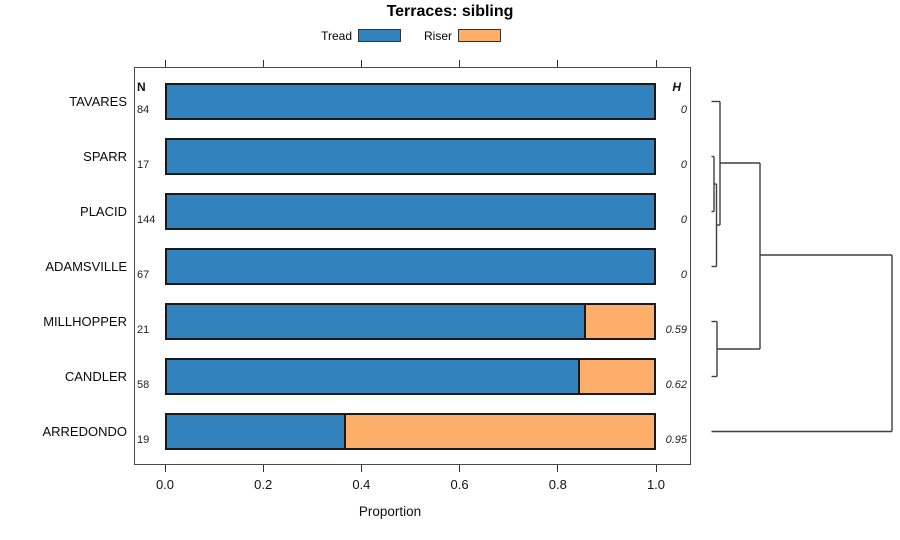  What do you see at coordinates (336, 36) in the screenshot?
I see `legend-label-tread: Tread` at bounding box center [336, 36].